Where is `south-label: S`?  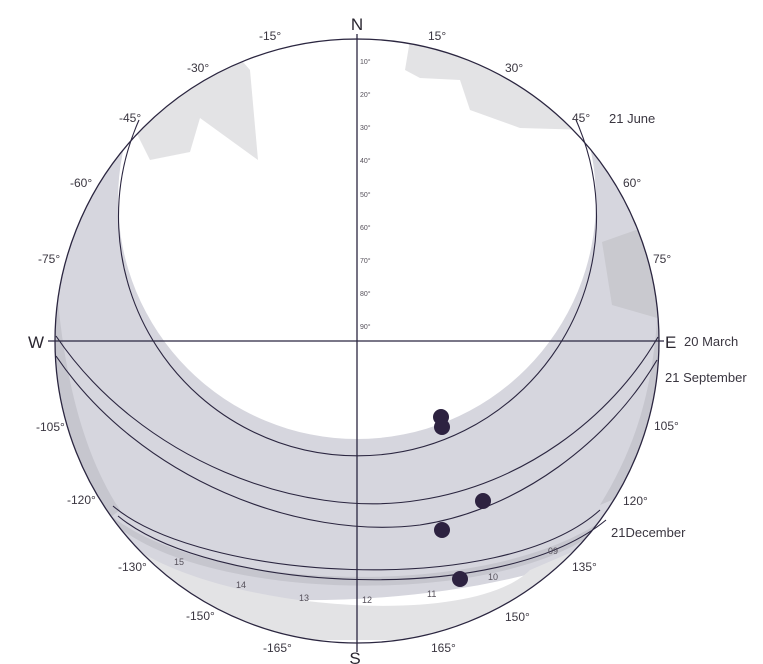 south-label: S is located at coordinates (354, 656).